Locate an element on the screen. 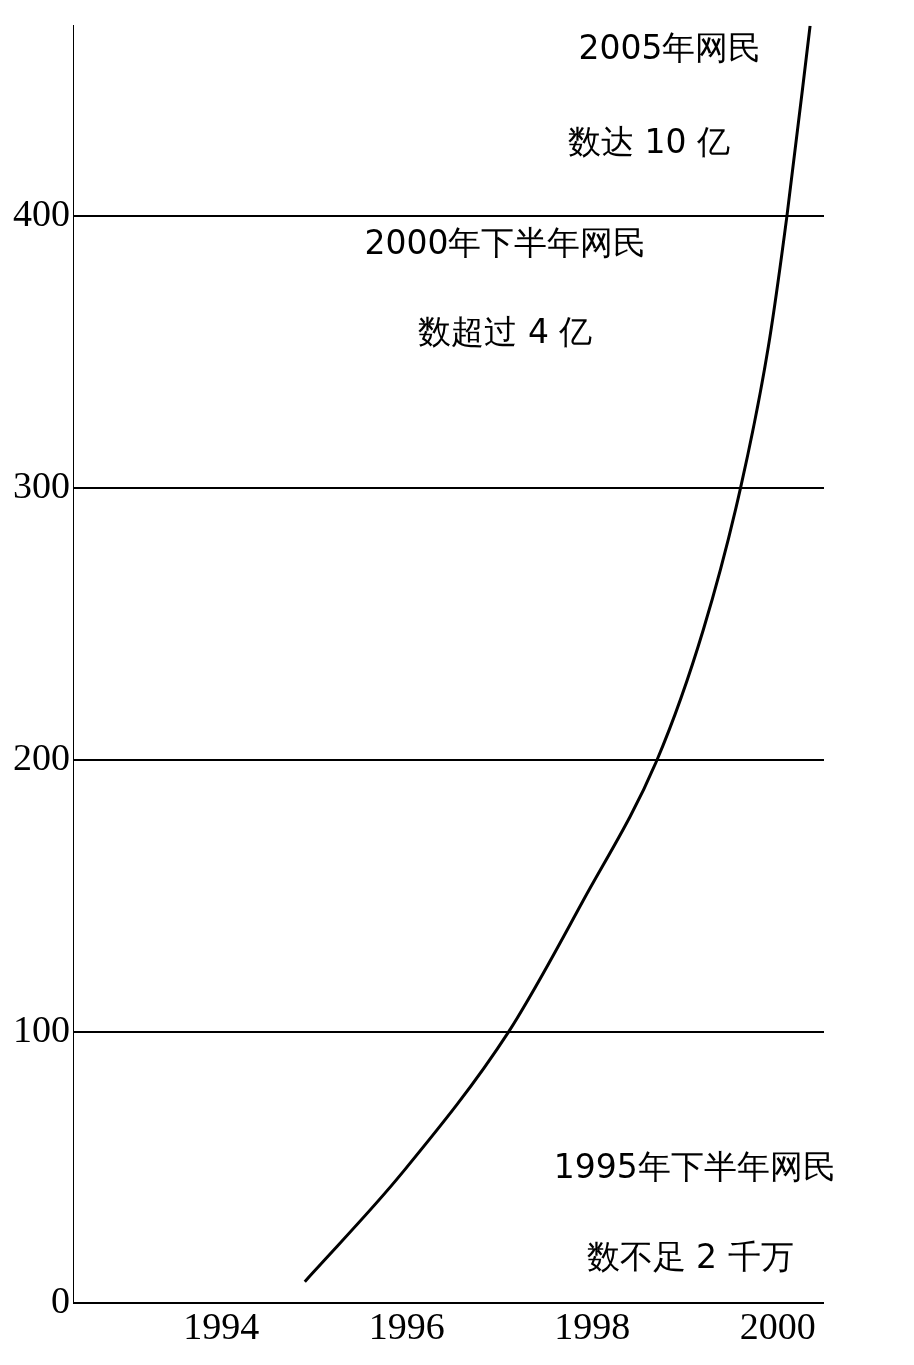  annotation: 数超过 4 亿 is located at coordinates (505, 331).